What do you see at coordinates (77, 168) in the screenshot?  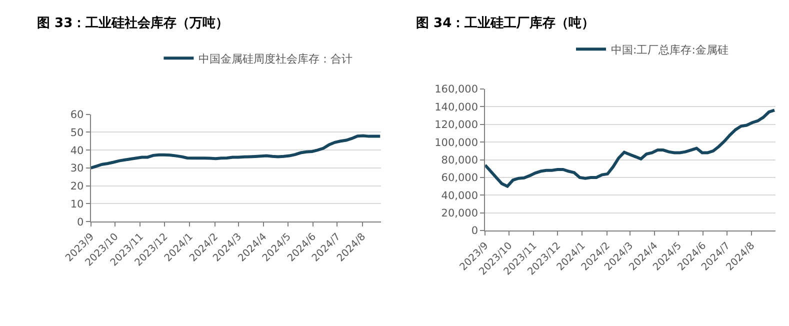 I see `y-tick-label: 30` at bounding box center [77, 168].